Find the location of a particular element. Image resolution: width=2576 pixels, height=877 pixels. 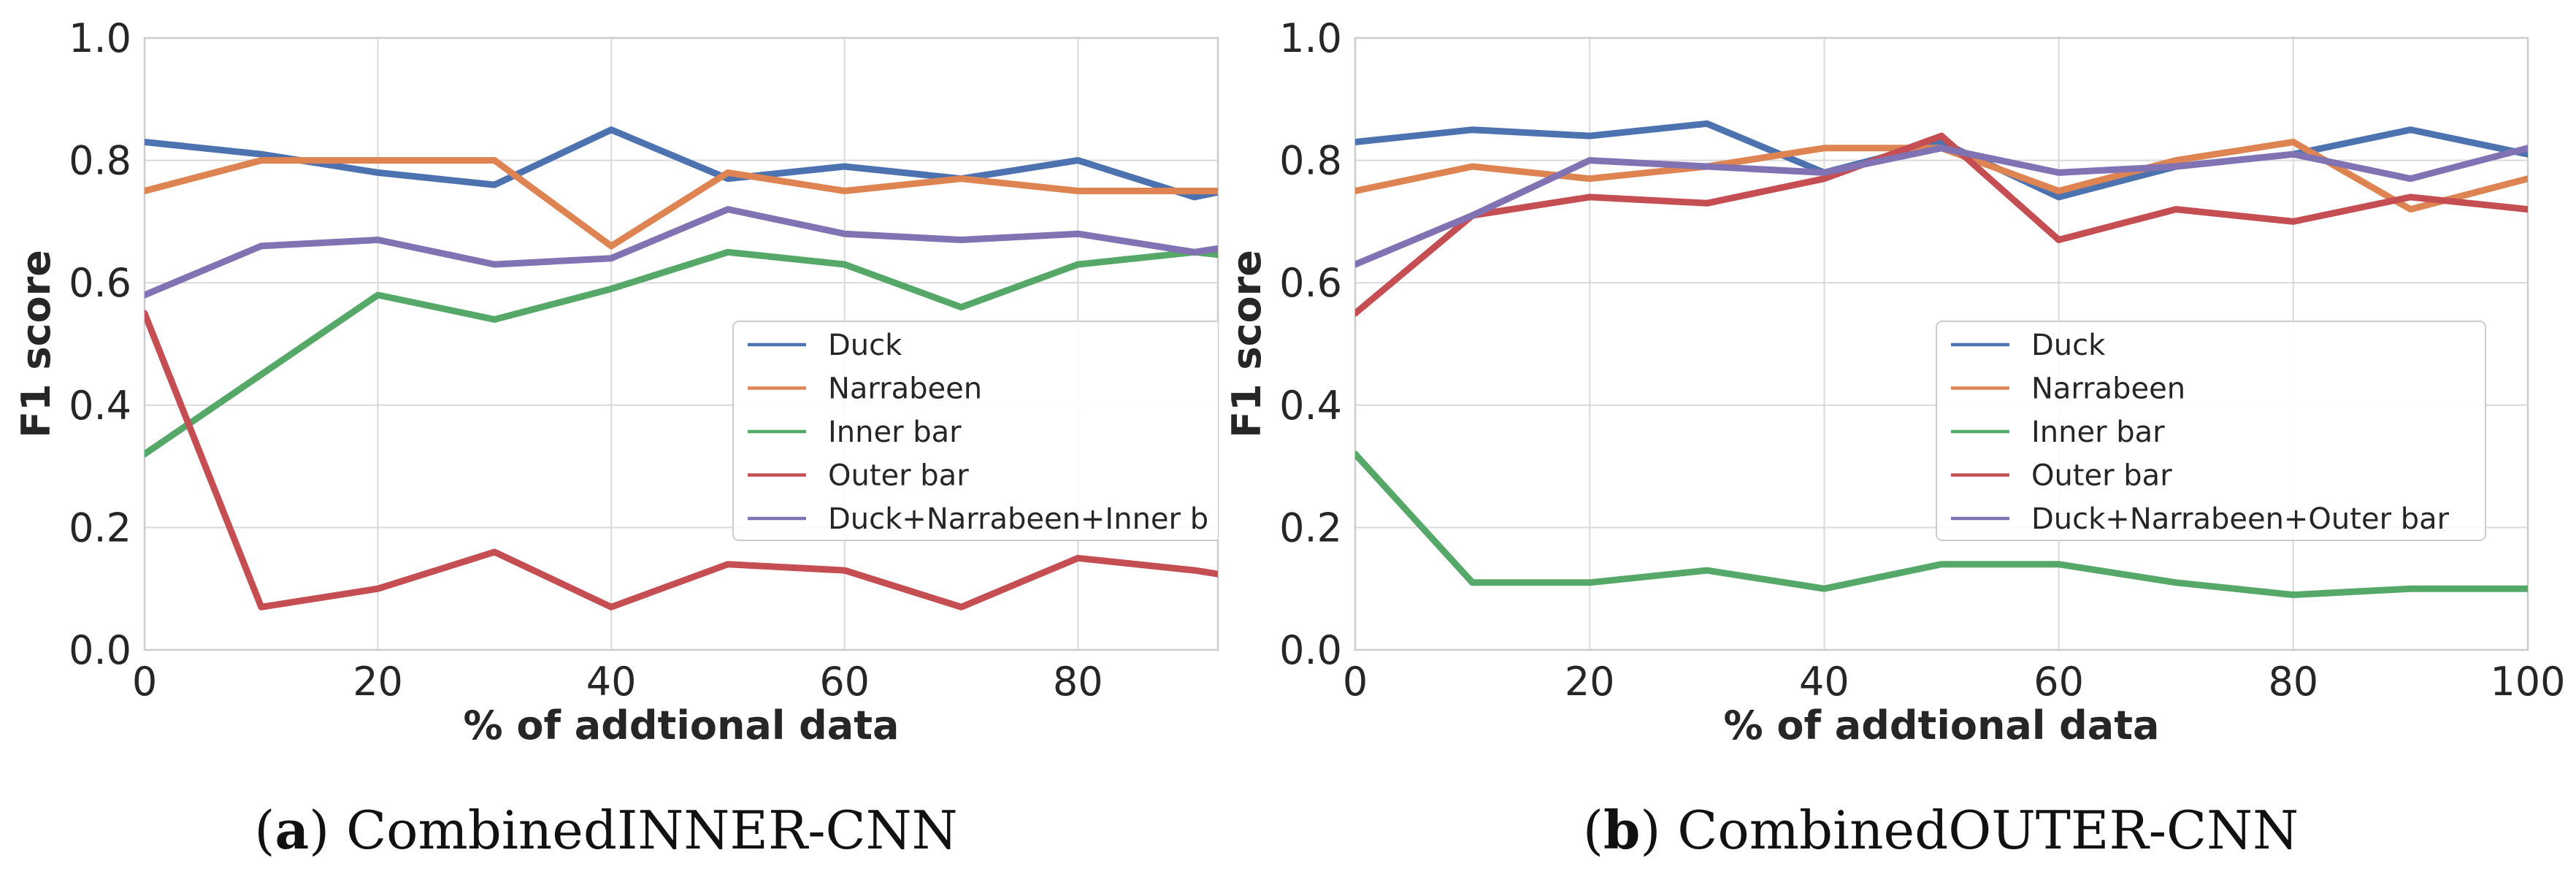

x-tick-label: 100 is located at coordinates (2527, 682).